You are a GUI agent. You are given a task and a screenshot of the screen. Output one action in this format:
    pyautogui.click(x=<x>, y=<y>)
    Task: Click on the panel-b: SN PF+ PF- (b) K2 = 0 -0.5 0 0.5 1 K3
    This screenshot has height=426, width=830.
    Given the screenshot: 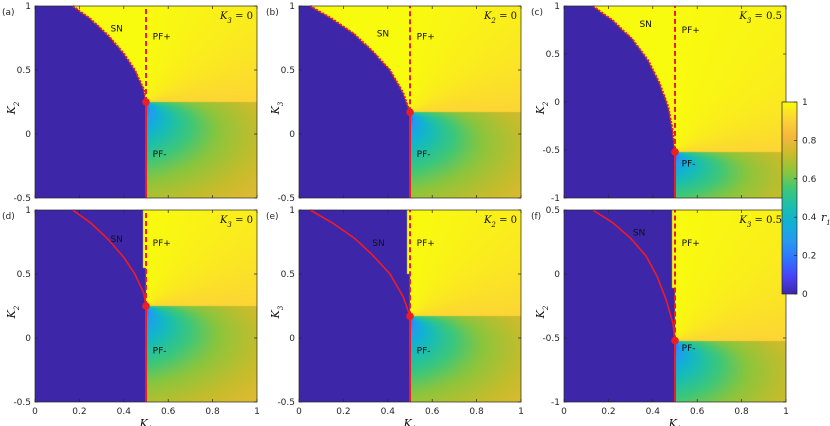 What is the action you would take?
    pyautogui.click(x=394, y=103)
    